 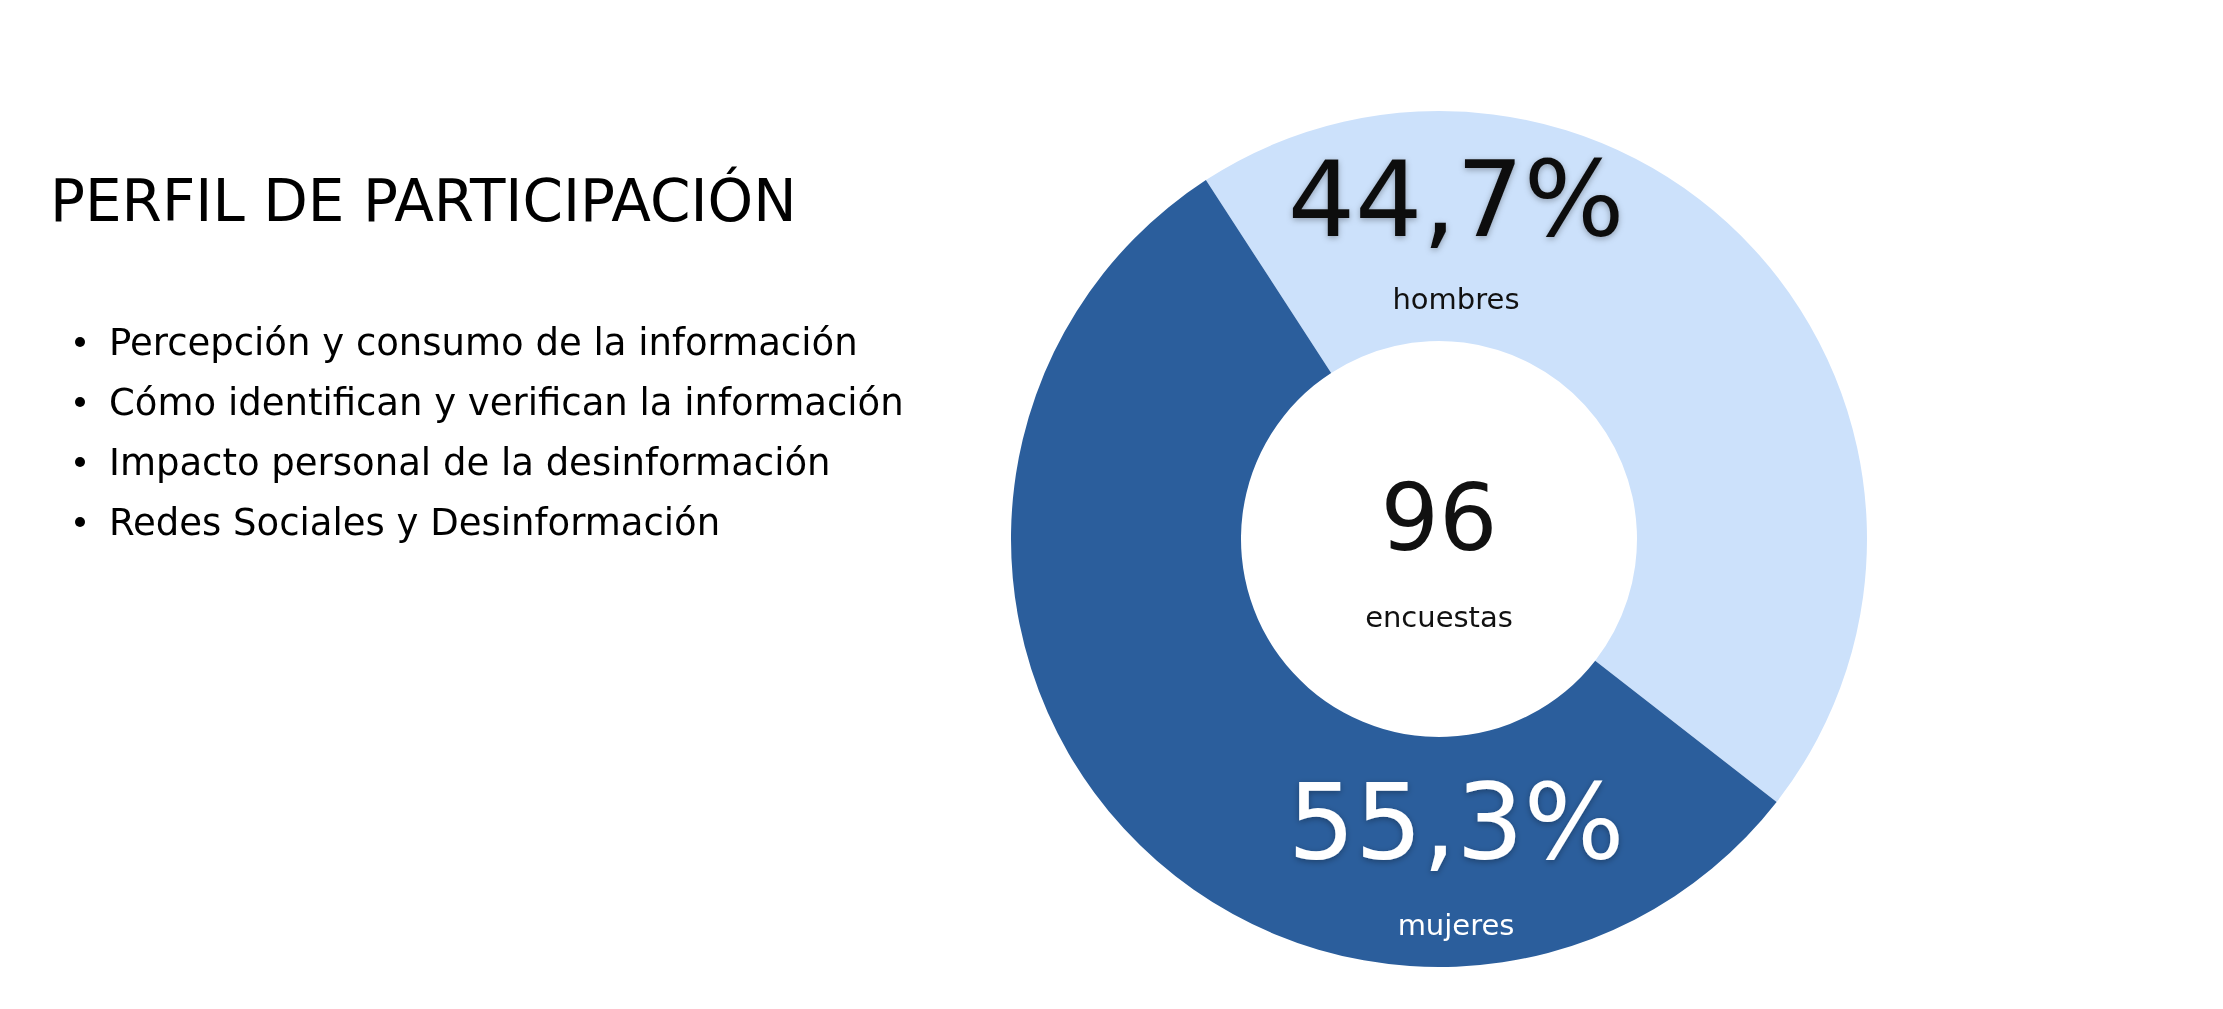 What do you see at coordinates (506, 402) in the screenshot?
I see `text: Cómo identifican y verifican la información` at bounding box center [506, 402].